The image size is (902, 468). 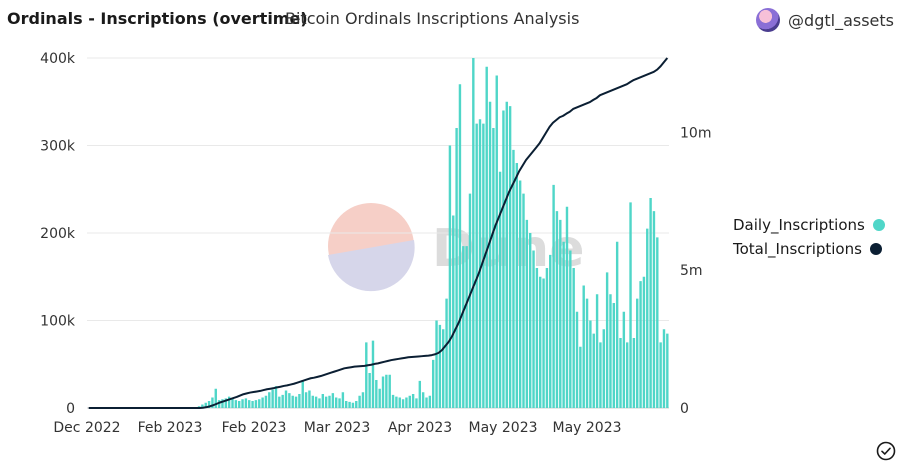 I want to click on legend-item-total: Total_Inscriptions, so click(x=809, y=249).